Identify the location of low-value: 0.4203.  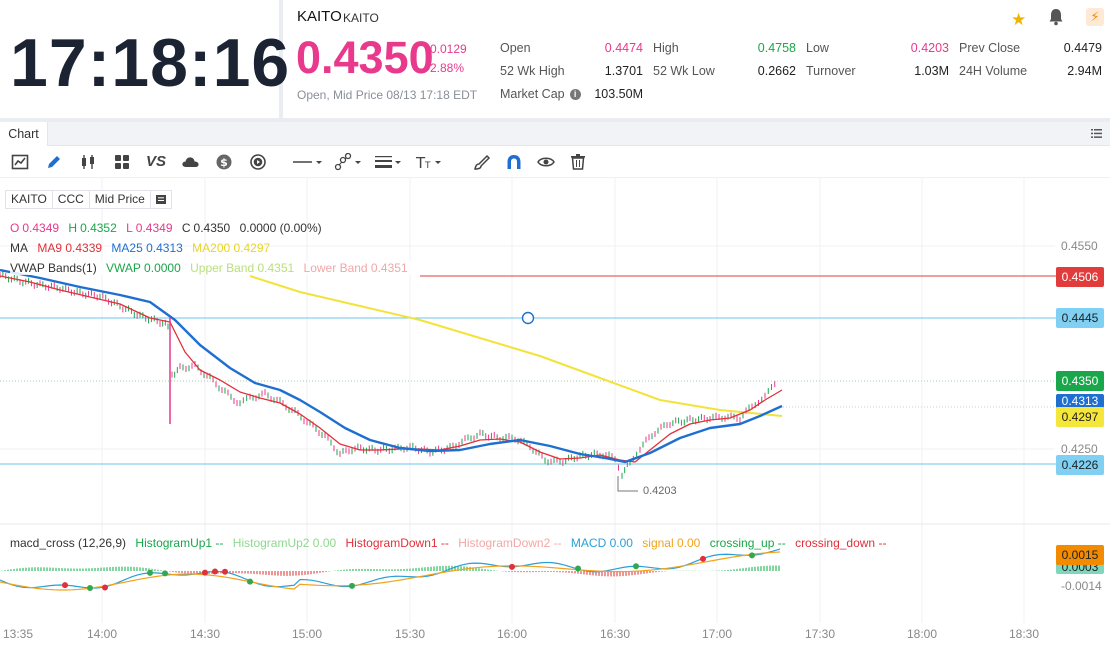
(929, 48).